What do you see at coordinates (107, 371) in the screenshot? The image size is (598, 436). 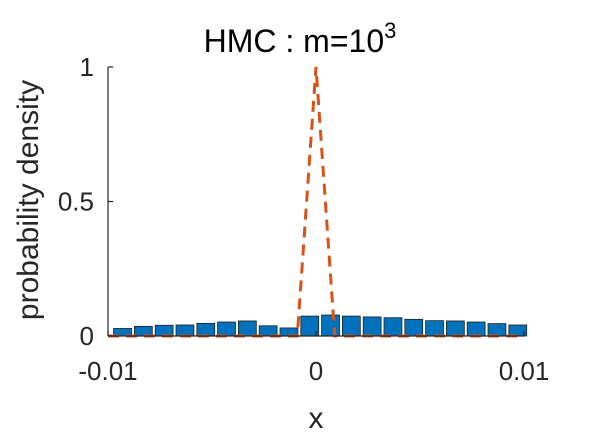 I see `x-tick-label: -0.01` at bounding box center [107, 371].